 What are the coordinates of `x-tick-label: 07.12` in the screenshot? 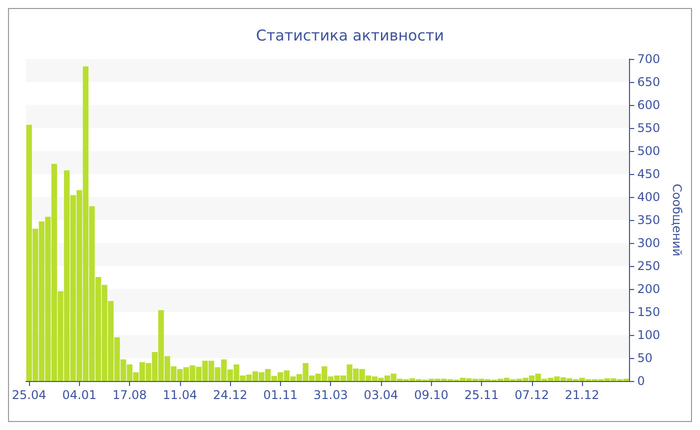 It's located at (531, 395).